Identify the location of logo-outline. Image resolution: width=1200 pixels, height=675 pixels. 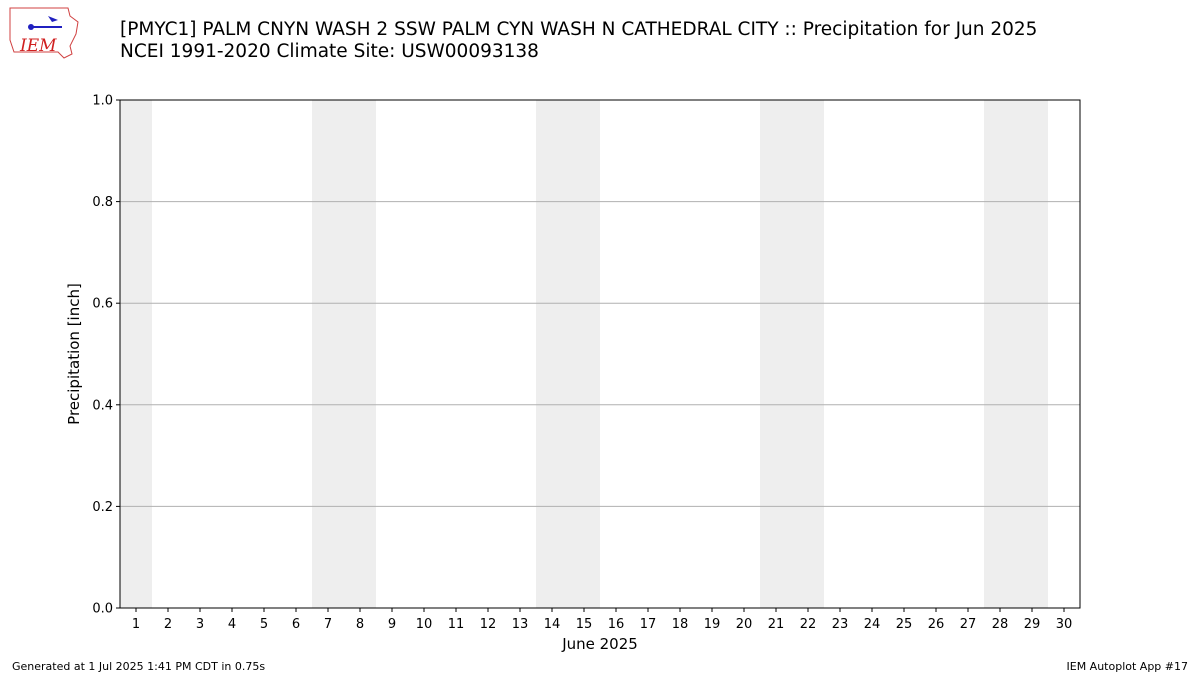
(44, 33).